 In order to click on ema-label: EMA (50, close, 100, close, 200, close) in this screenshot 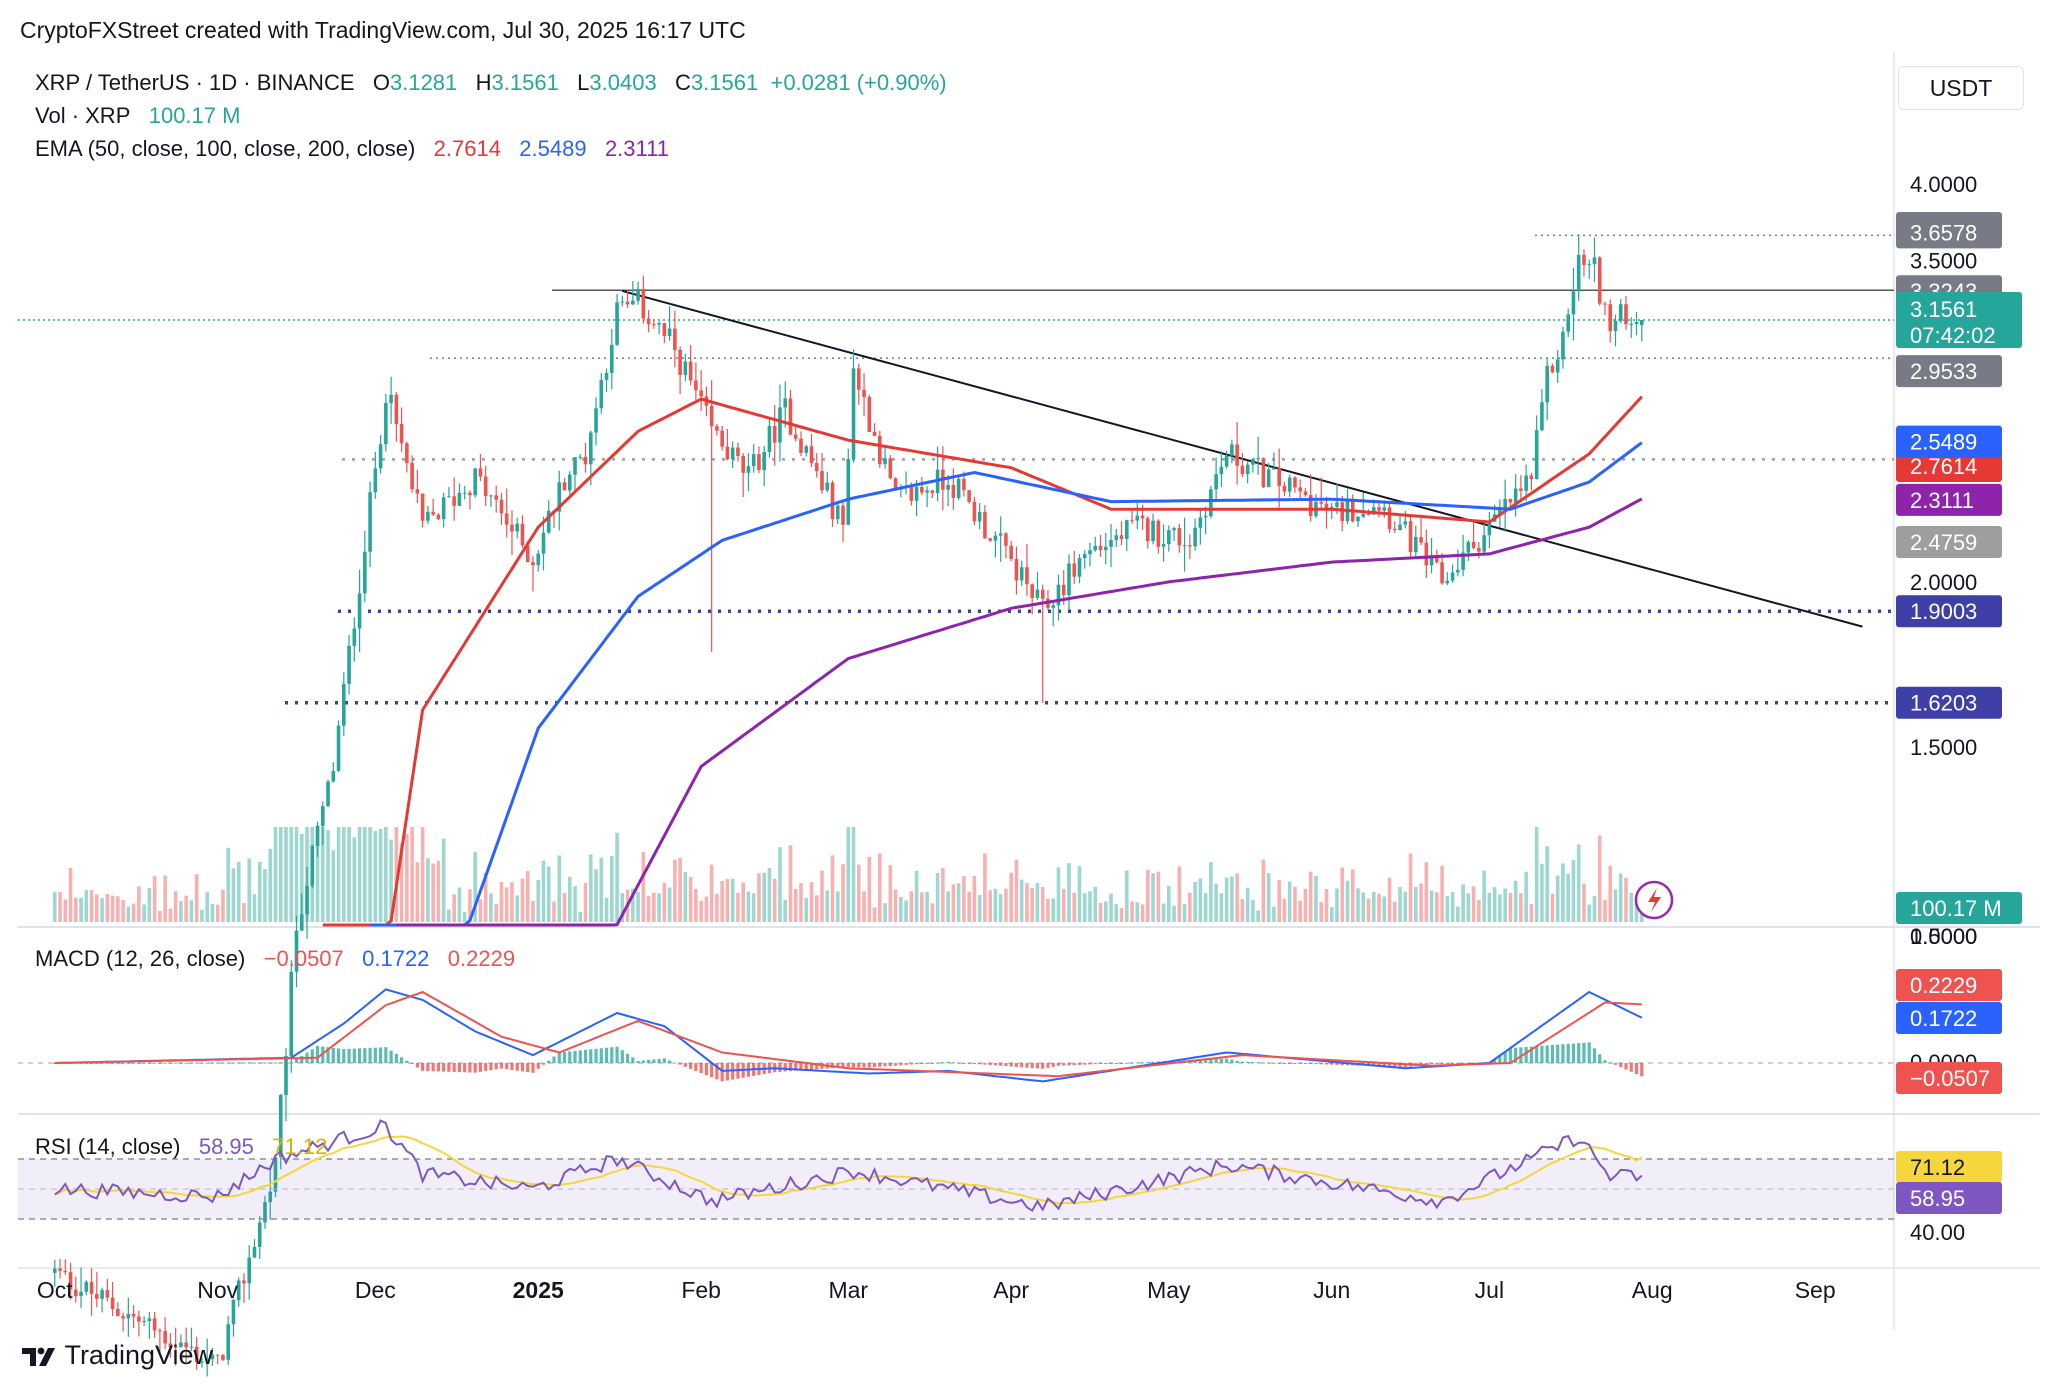, I will do `click(225, 148)`.